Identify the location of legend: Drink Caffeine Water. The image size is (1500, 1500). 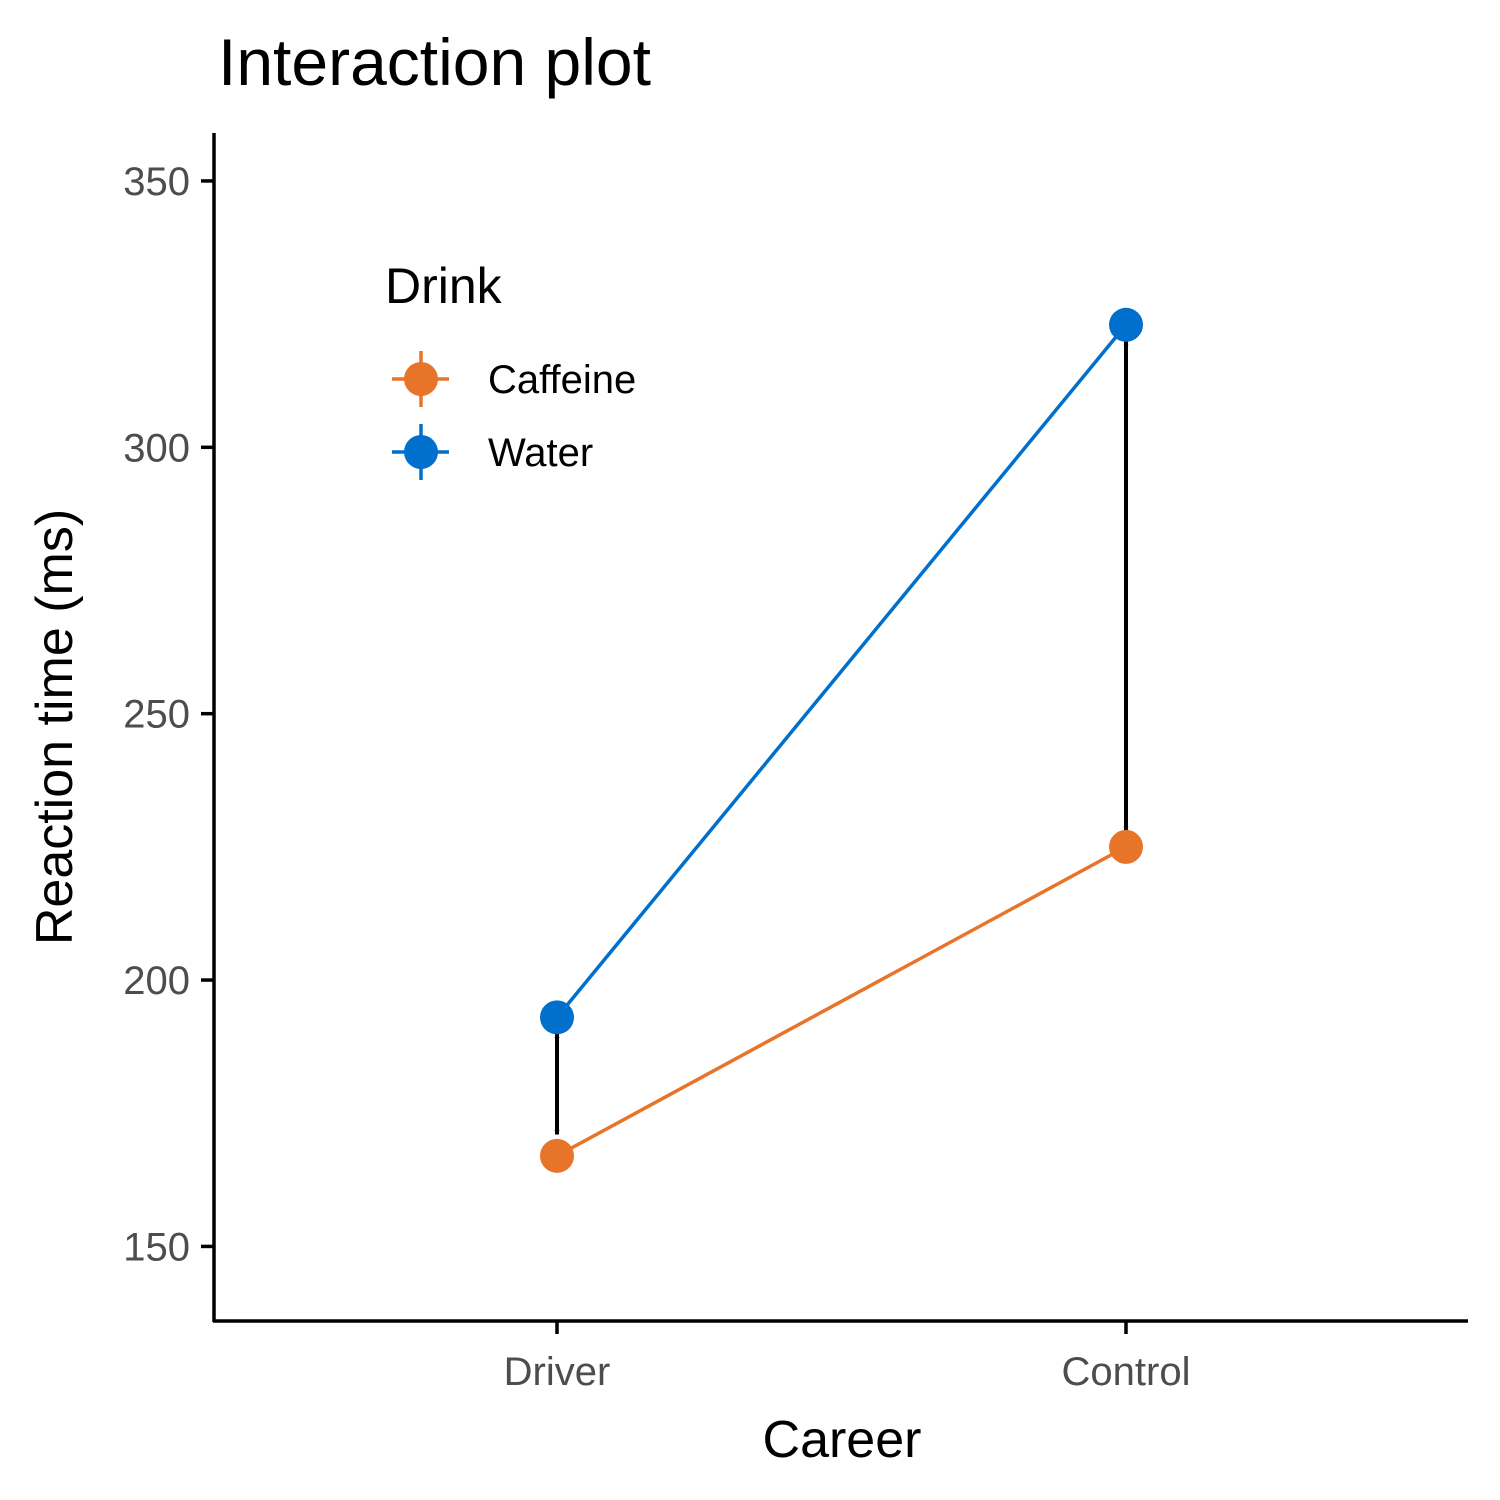
(510, 369).